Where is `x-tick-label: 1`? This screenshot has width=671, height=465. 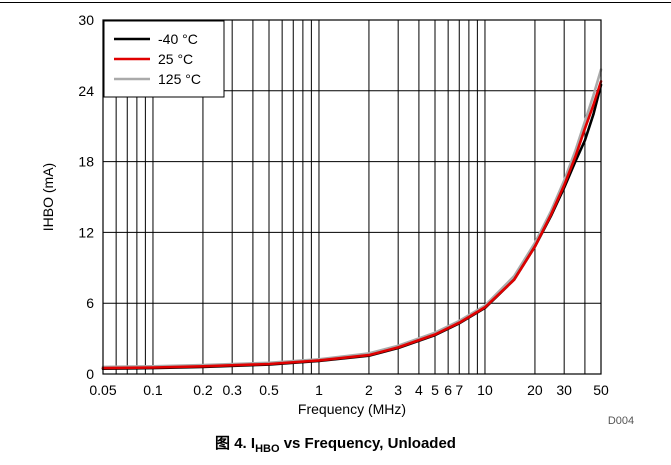
x-tick-label: 1 is located at coordinates (319, 390).